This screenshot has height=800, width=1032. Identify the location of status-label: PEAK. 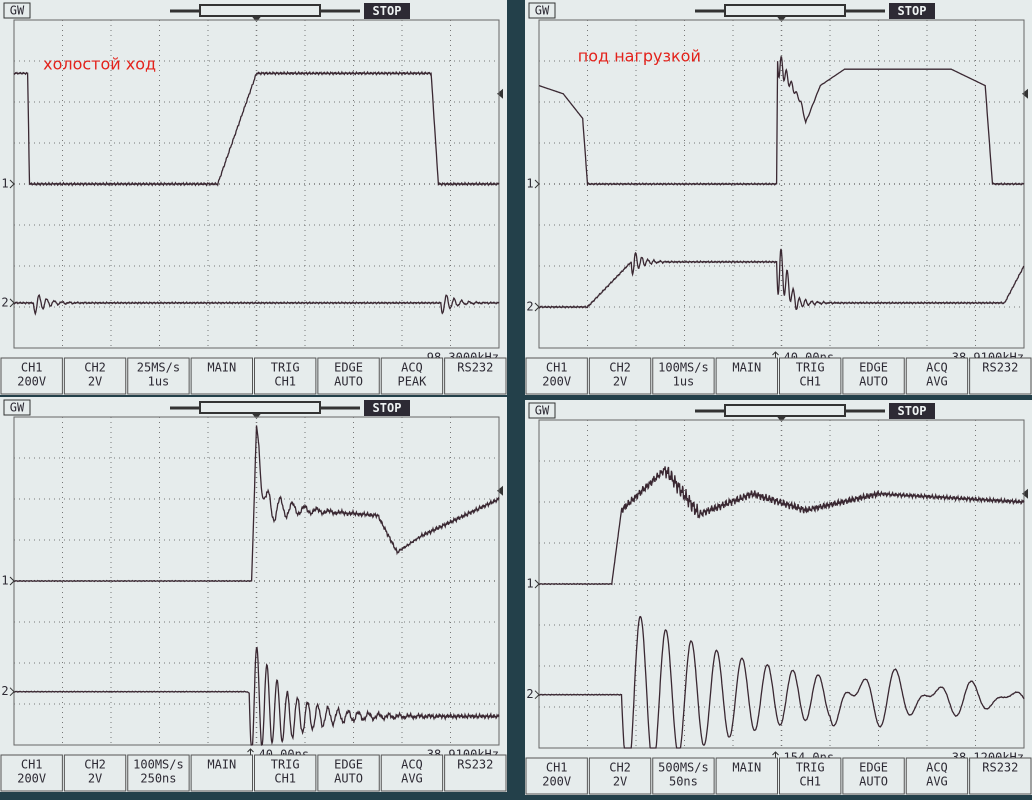
(412, 382).